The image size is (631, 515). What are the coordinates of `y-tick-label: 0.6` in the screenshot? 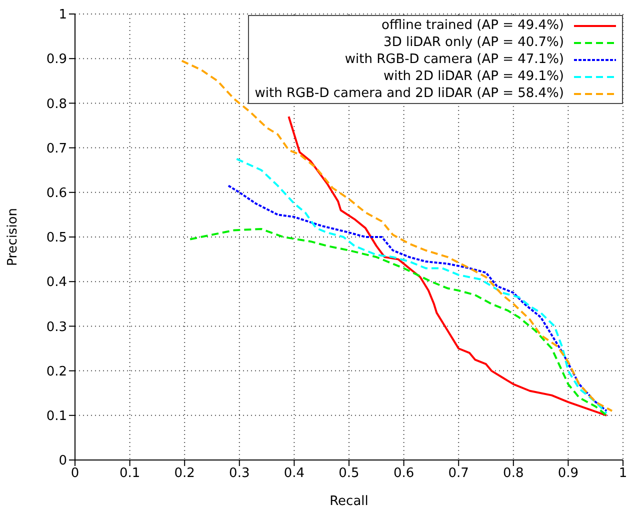 It's located at (56, 194).